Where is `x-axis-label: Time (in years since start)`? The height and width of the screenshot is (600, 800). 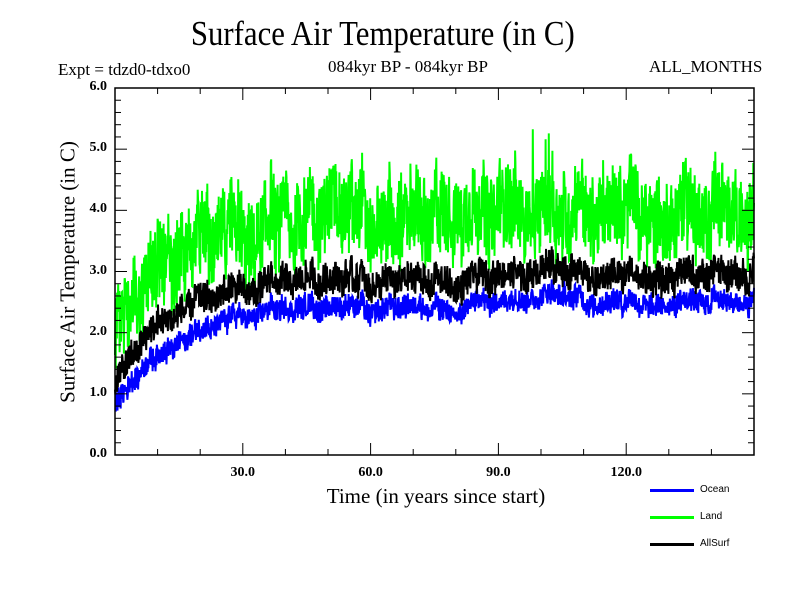 x-axis-label: Time (in years since start) is located at coordinates (436, 496).